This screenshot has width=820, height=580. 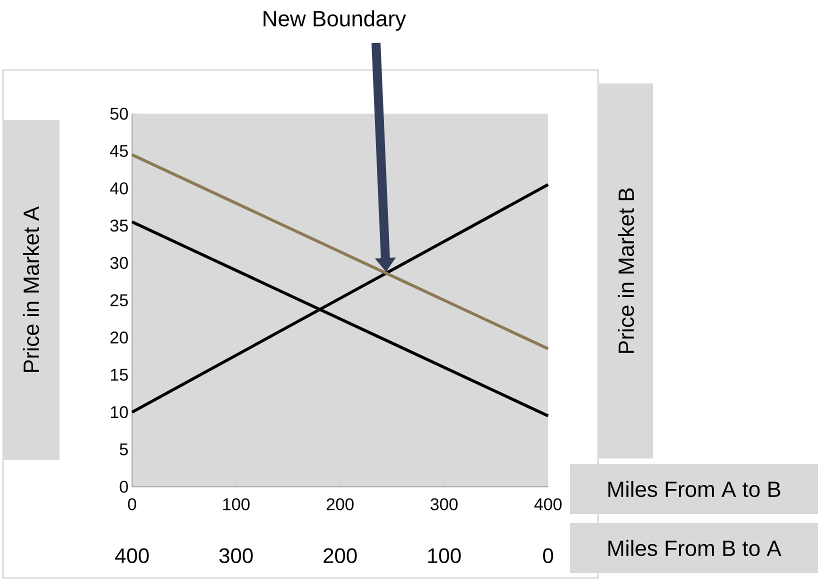 What do you see at coordinates (548, 556) in the screenshot?
I see `x2-tick-label: 0` at bounding box center [548, 556].